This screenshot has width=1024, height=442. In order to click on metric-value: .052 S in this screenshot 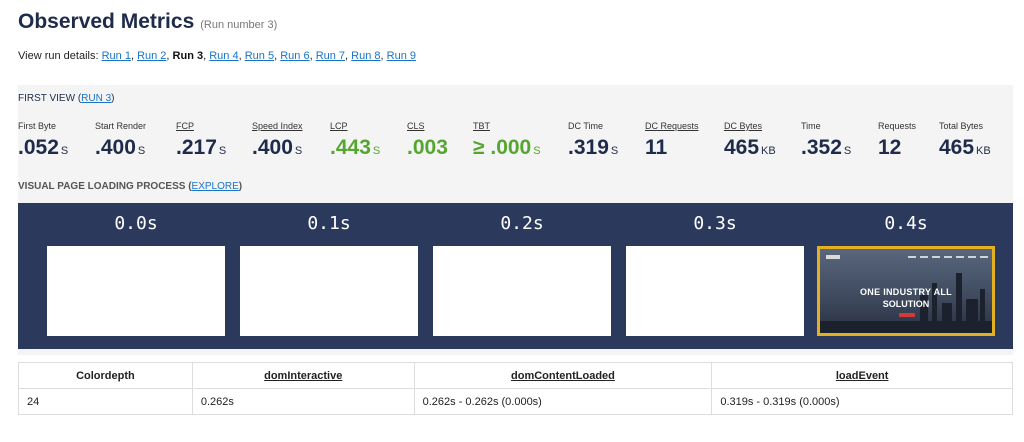, I will do `click(43, 148)`.